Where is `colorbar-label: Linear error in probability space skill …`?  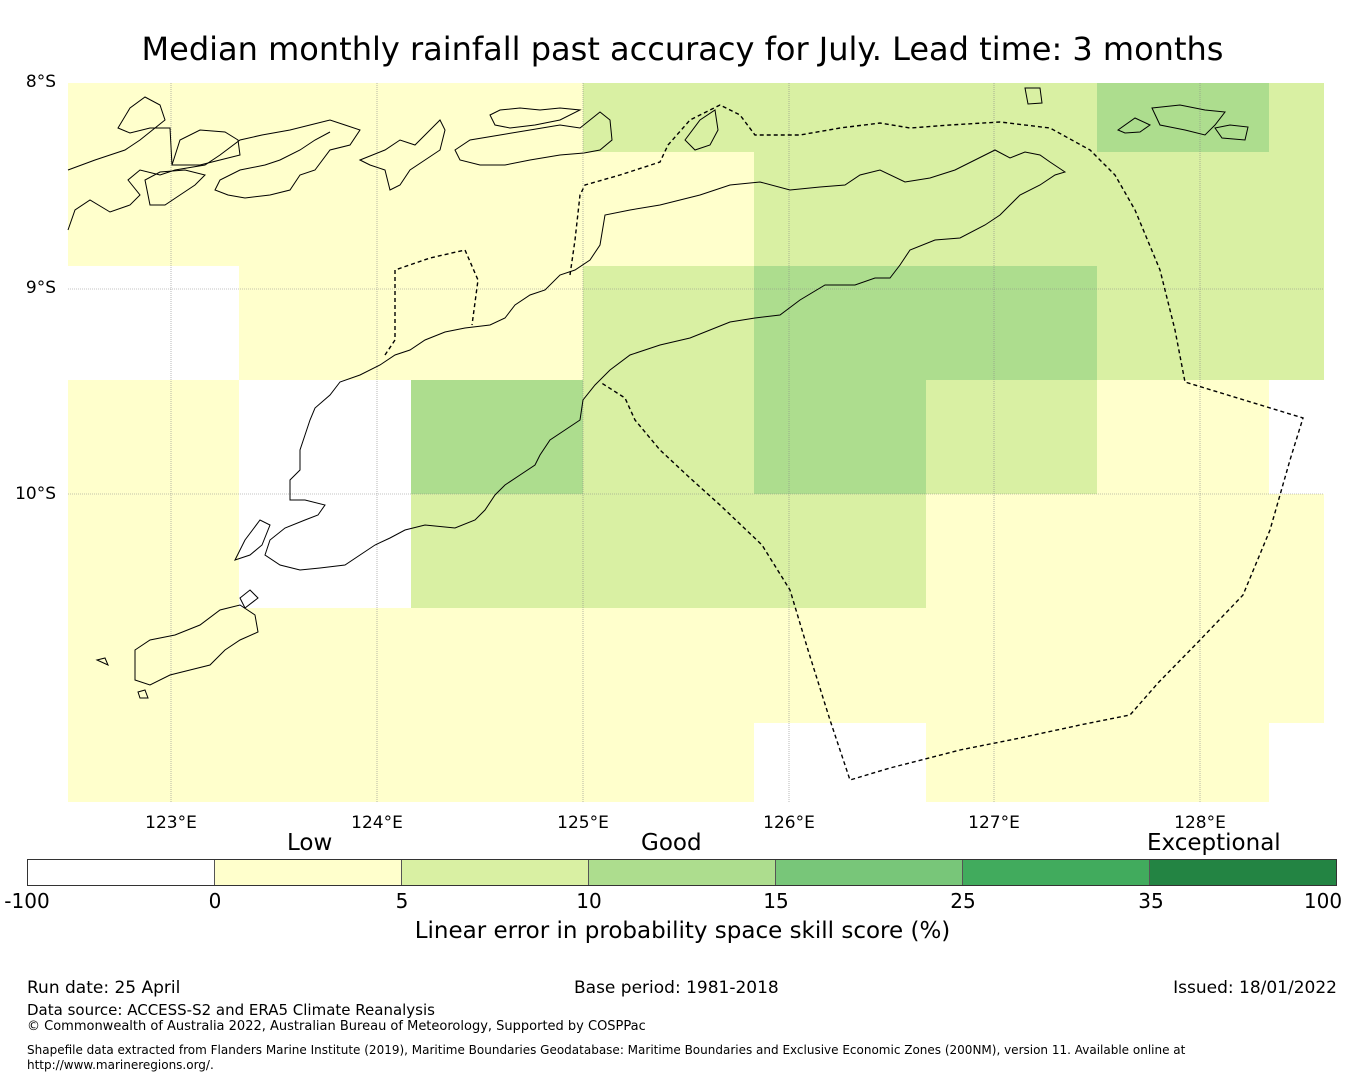
colorbar-label: Linear error in probability space skill … is located at coordinates (682, 931).